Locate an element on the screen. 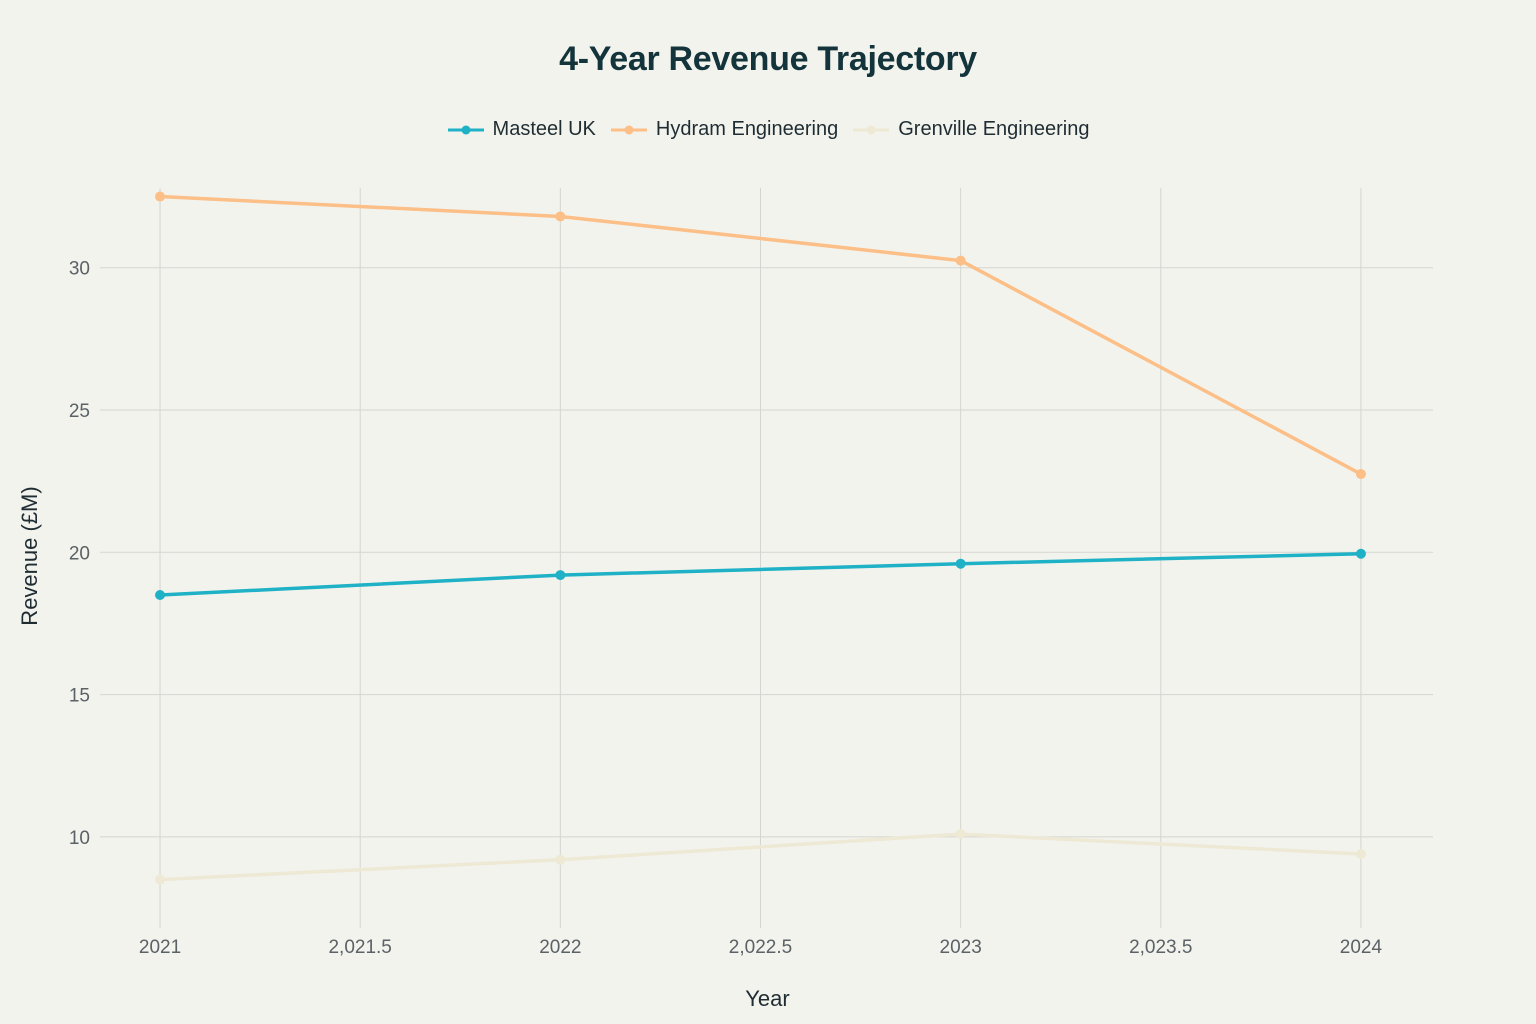  x-axis-title: Year is located at coordinates (767, 998).